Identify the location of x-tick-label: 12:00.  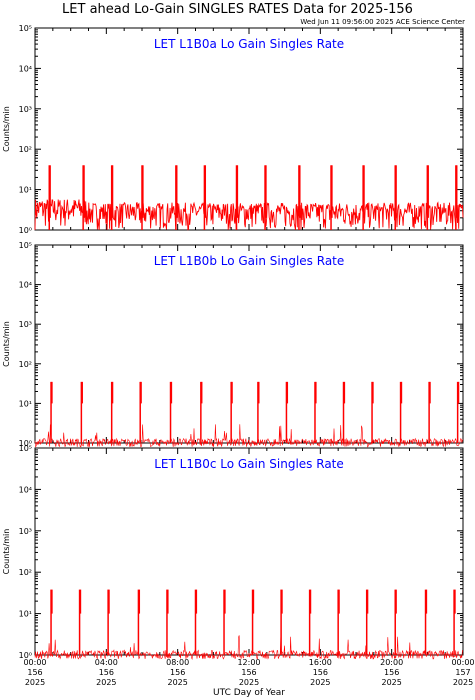
(248, 662).